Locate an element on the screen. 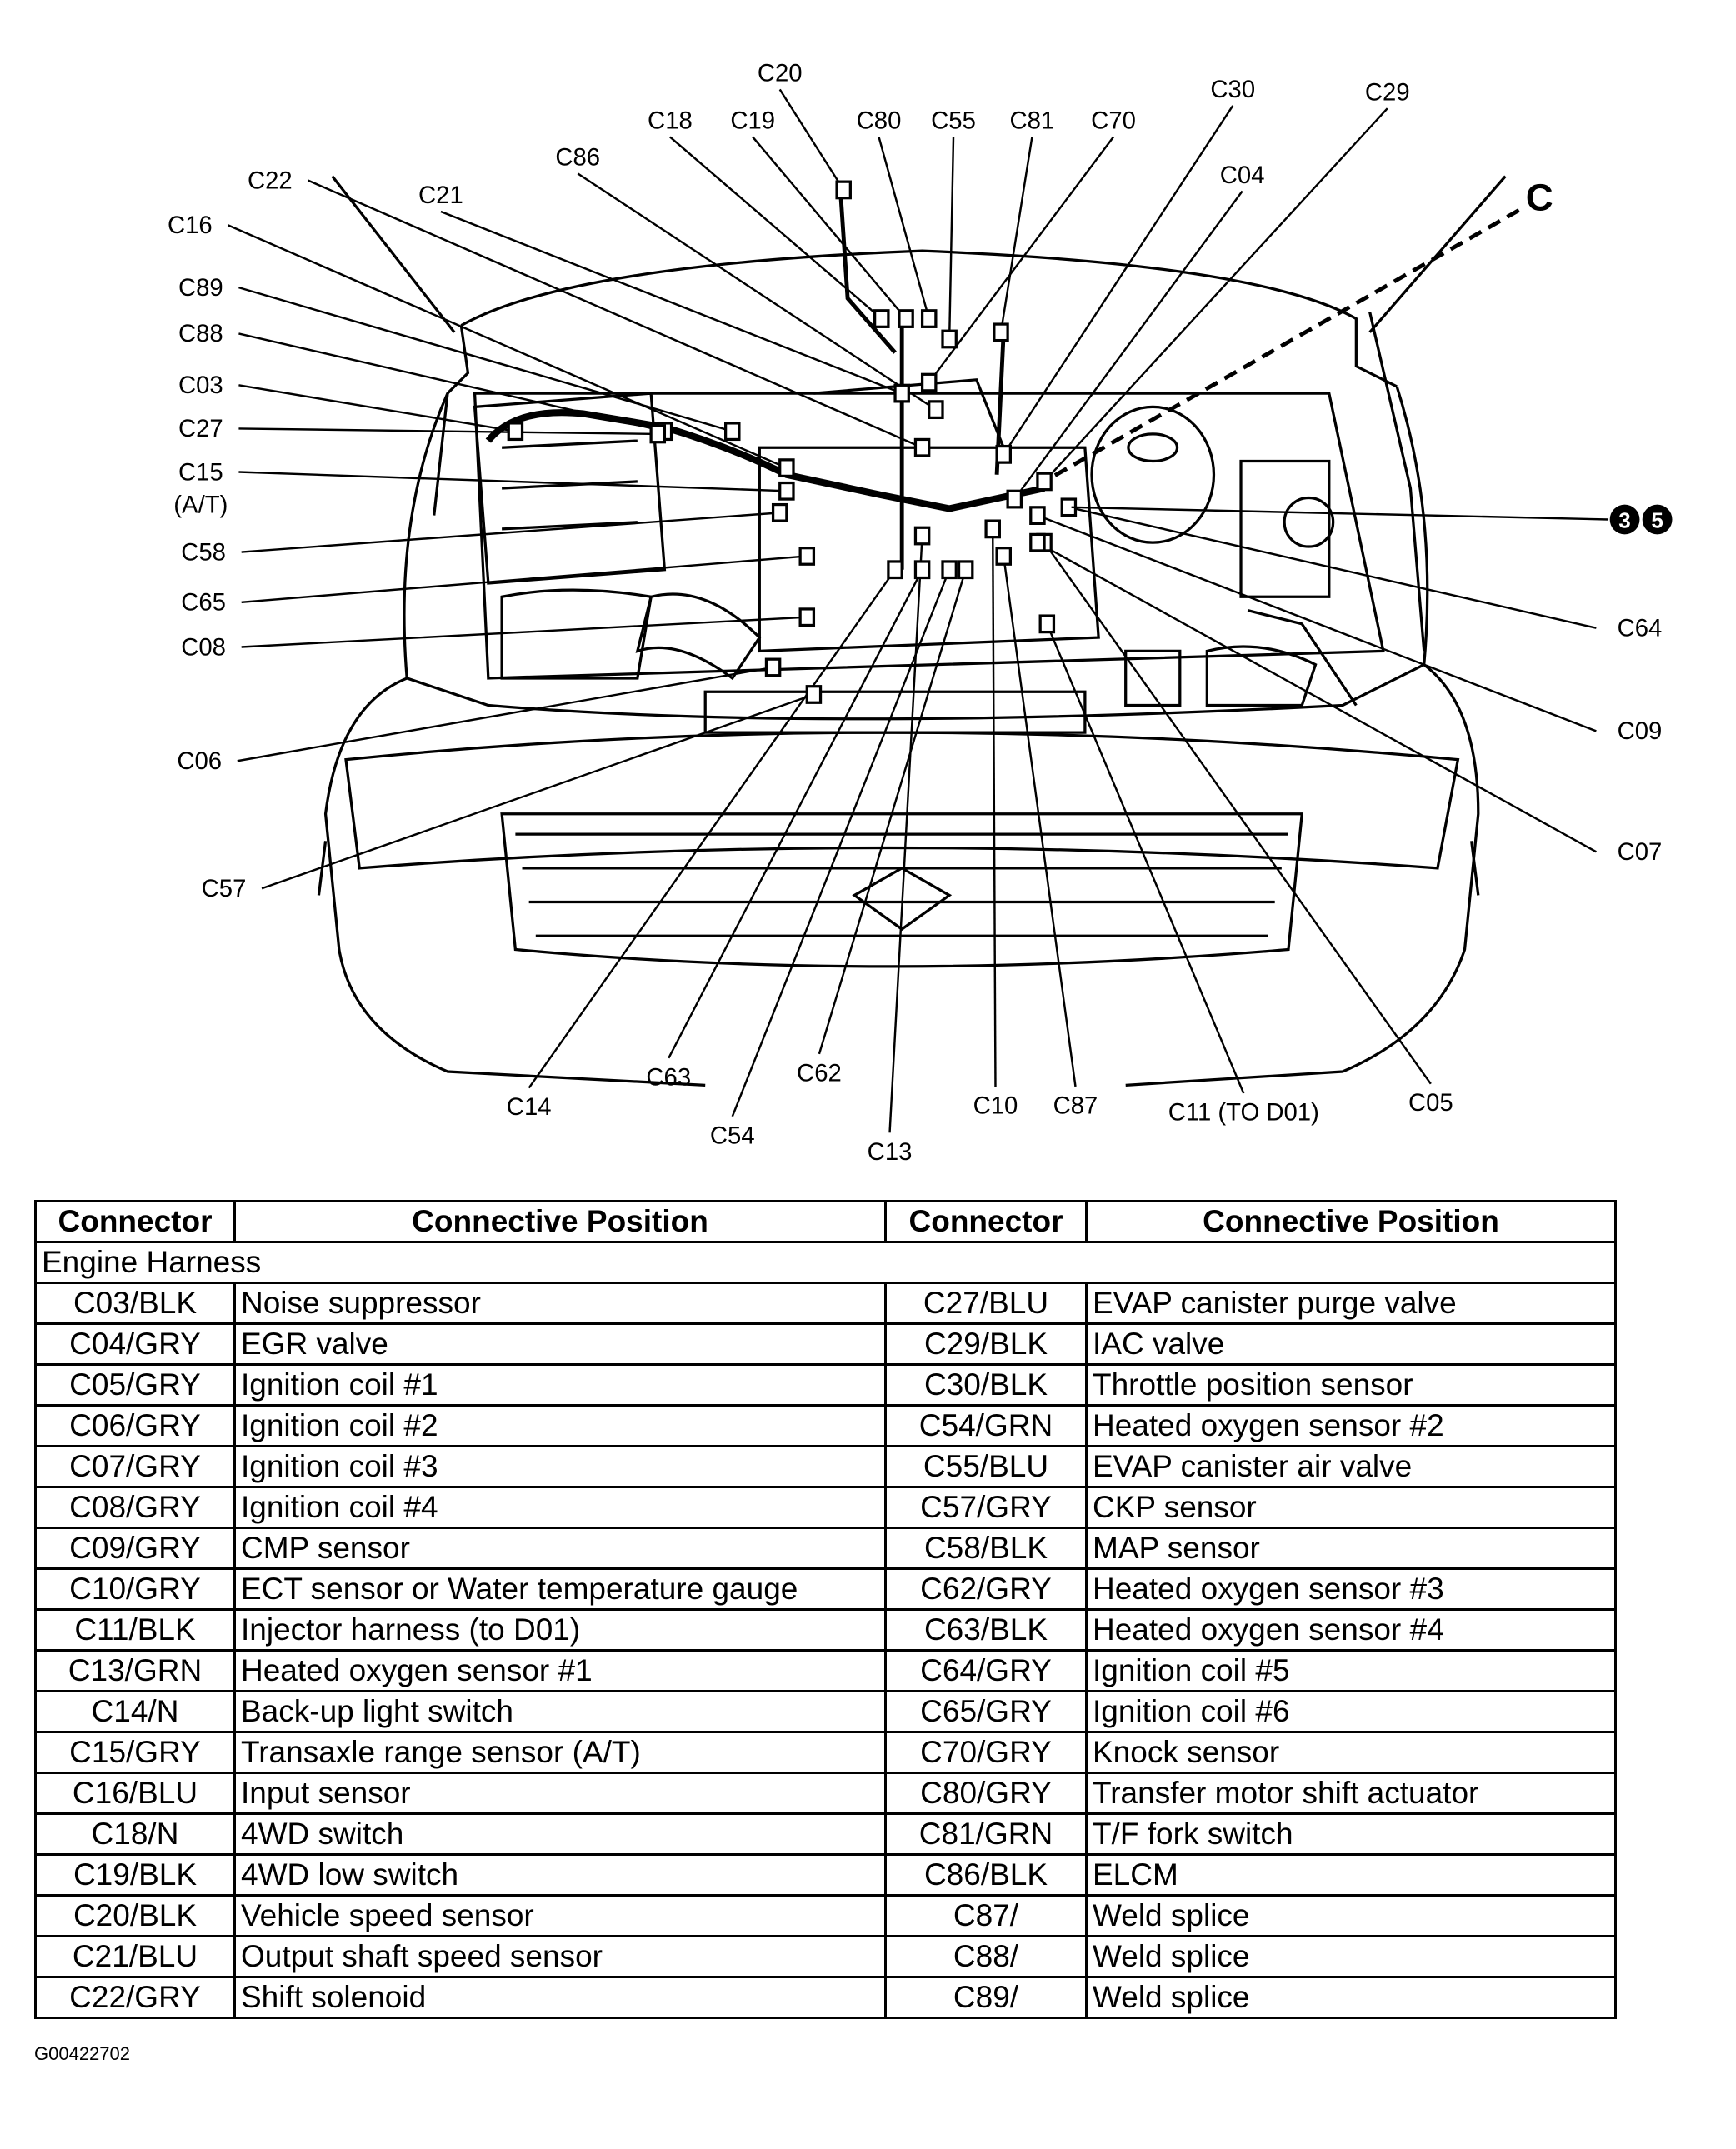  cell-connector: C88/ is located at coordinates (986, 1956).